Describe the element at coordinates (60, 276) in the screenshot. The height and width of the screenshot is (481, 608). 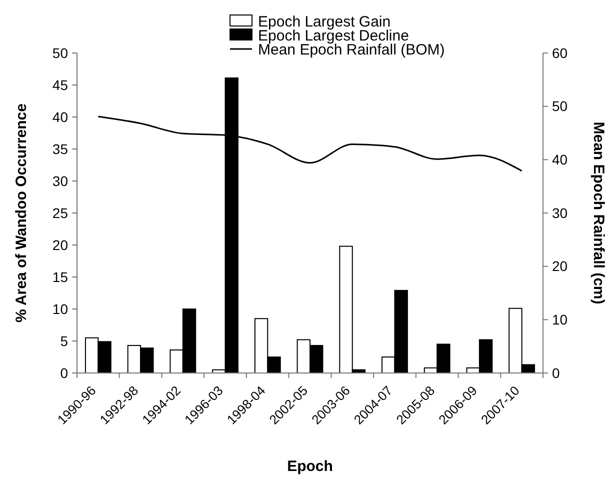
I see `y-tick-label: 15` at that location.